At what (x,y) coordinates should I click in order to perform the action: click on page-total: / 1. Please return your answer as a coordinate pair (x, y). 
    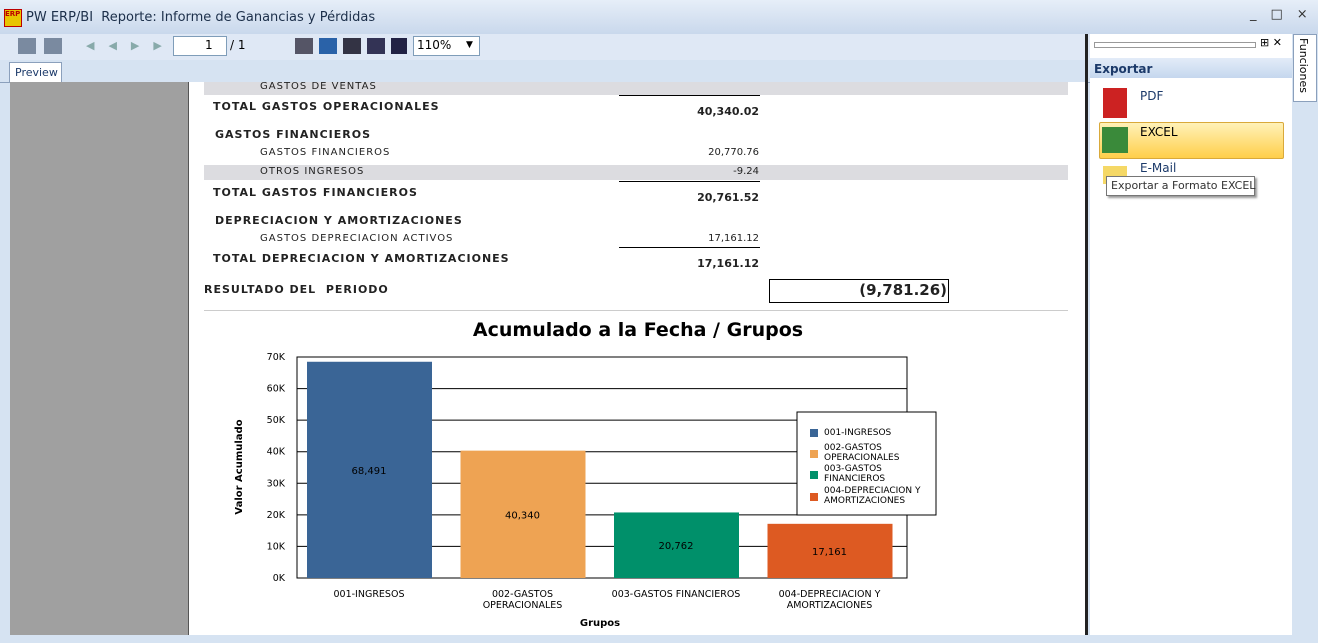
    Looking at the image, I should click on (238, 45).